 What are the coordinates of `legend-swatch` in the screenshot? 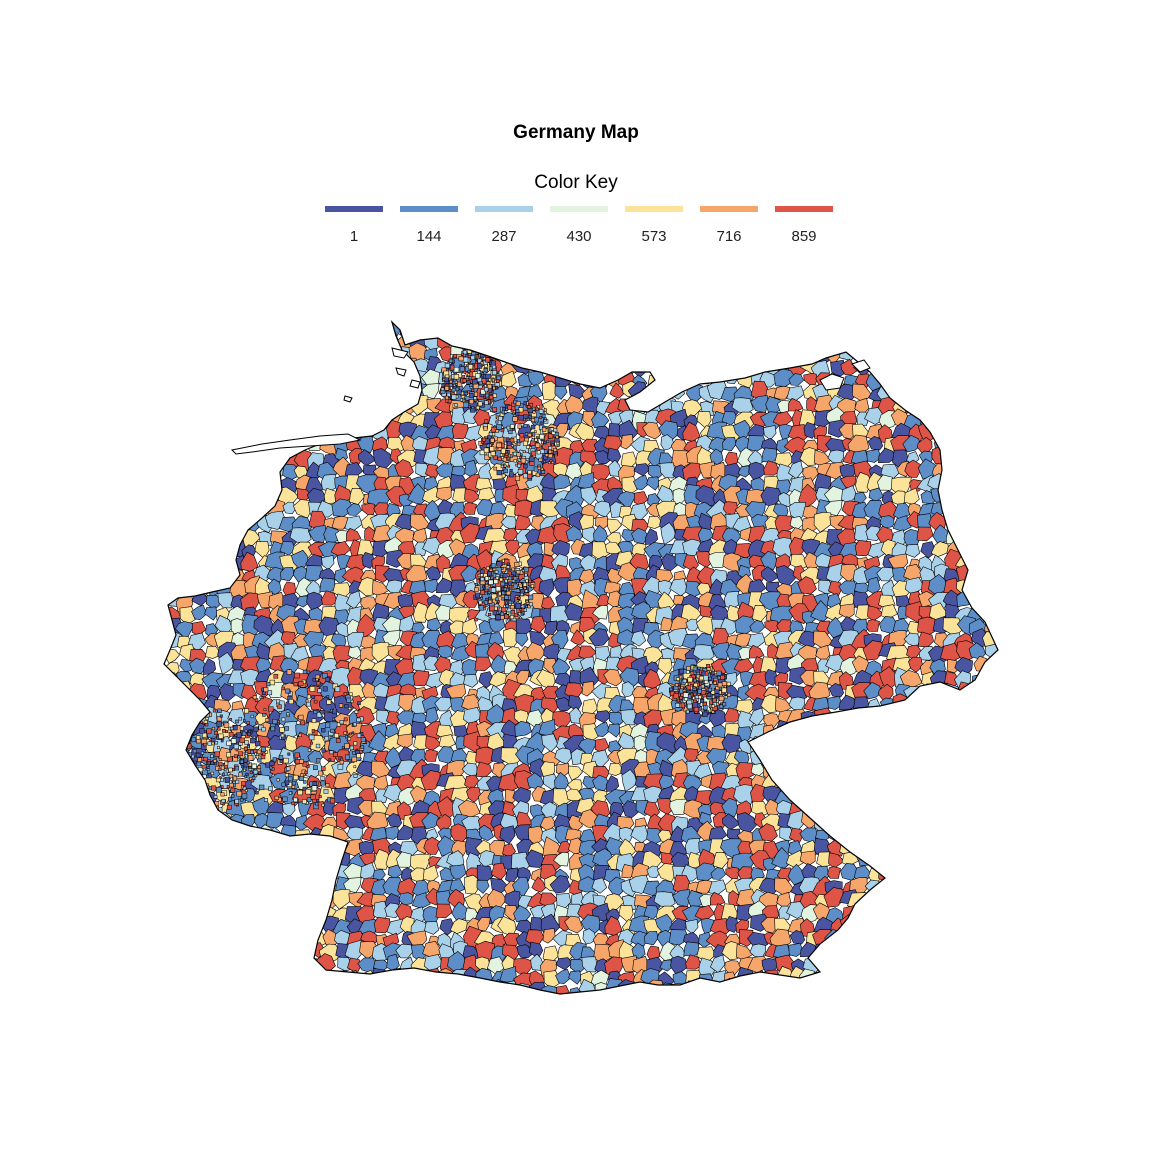 It's located at (429, 209).